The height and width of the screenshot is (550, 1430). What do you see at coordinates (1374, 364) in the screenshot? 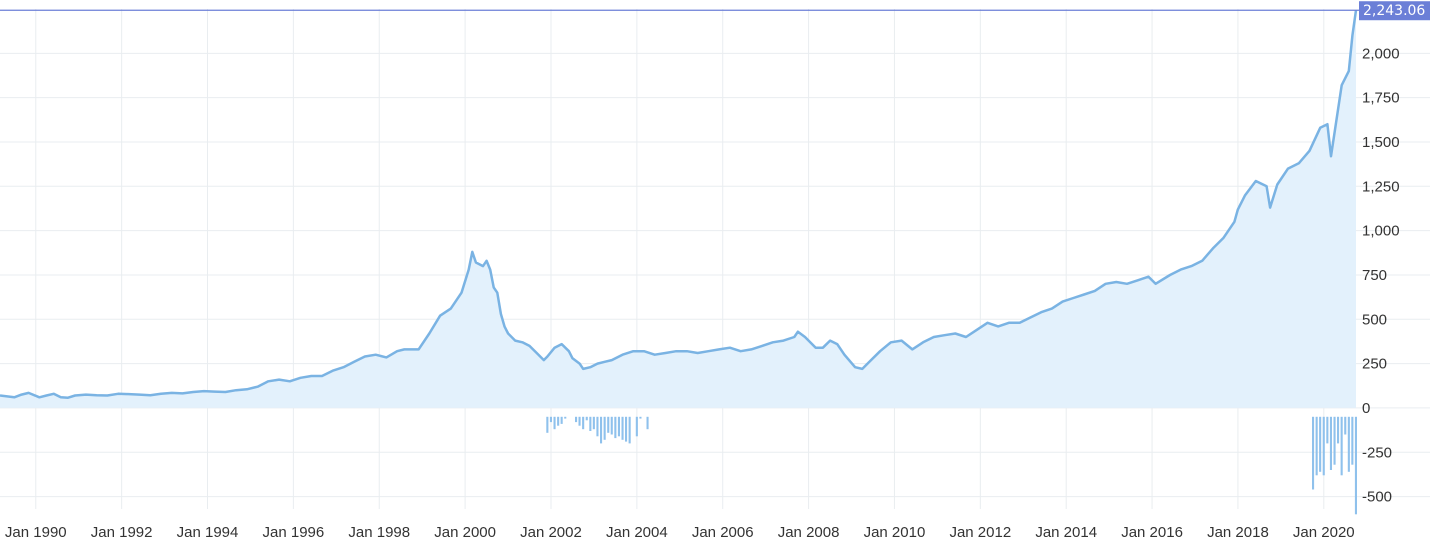
I see `y-tick-label: 250` at bounding box center [1374, 364].